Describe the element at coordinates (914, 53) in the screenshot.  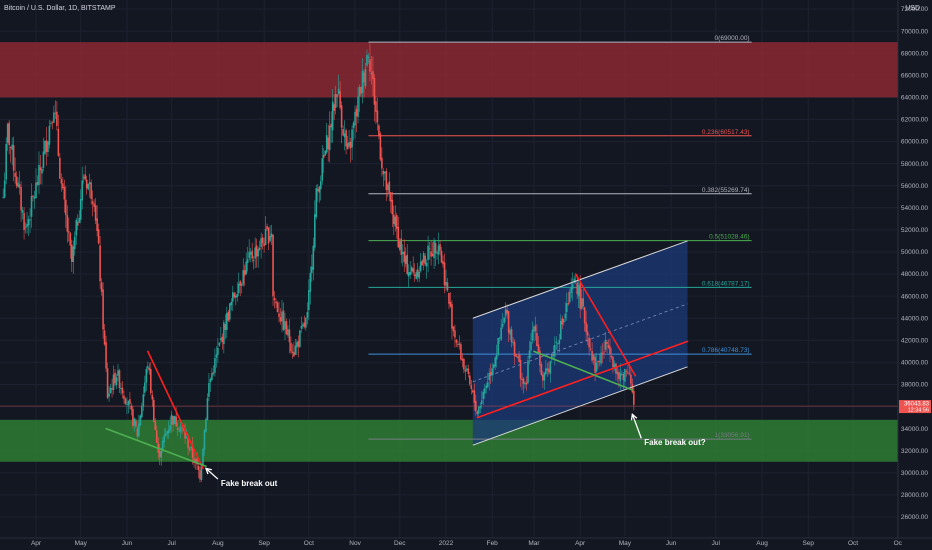
I see `y-tick-label: 68000.00` at that location.